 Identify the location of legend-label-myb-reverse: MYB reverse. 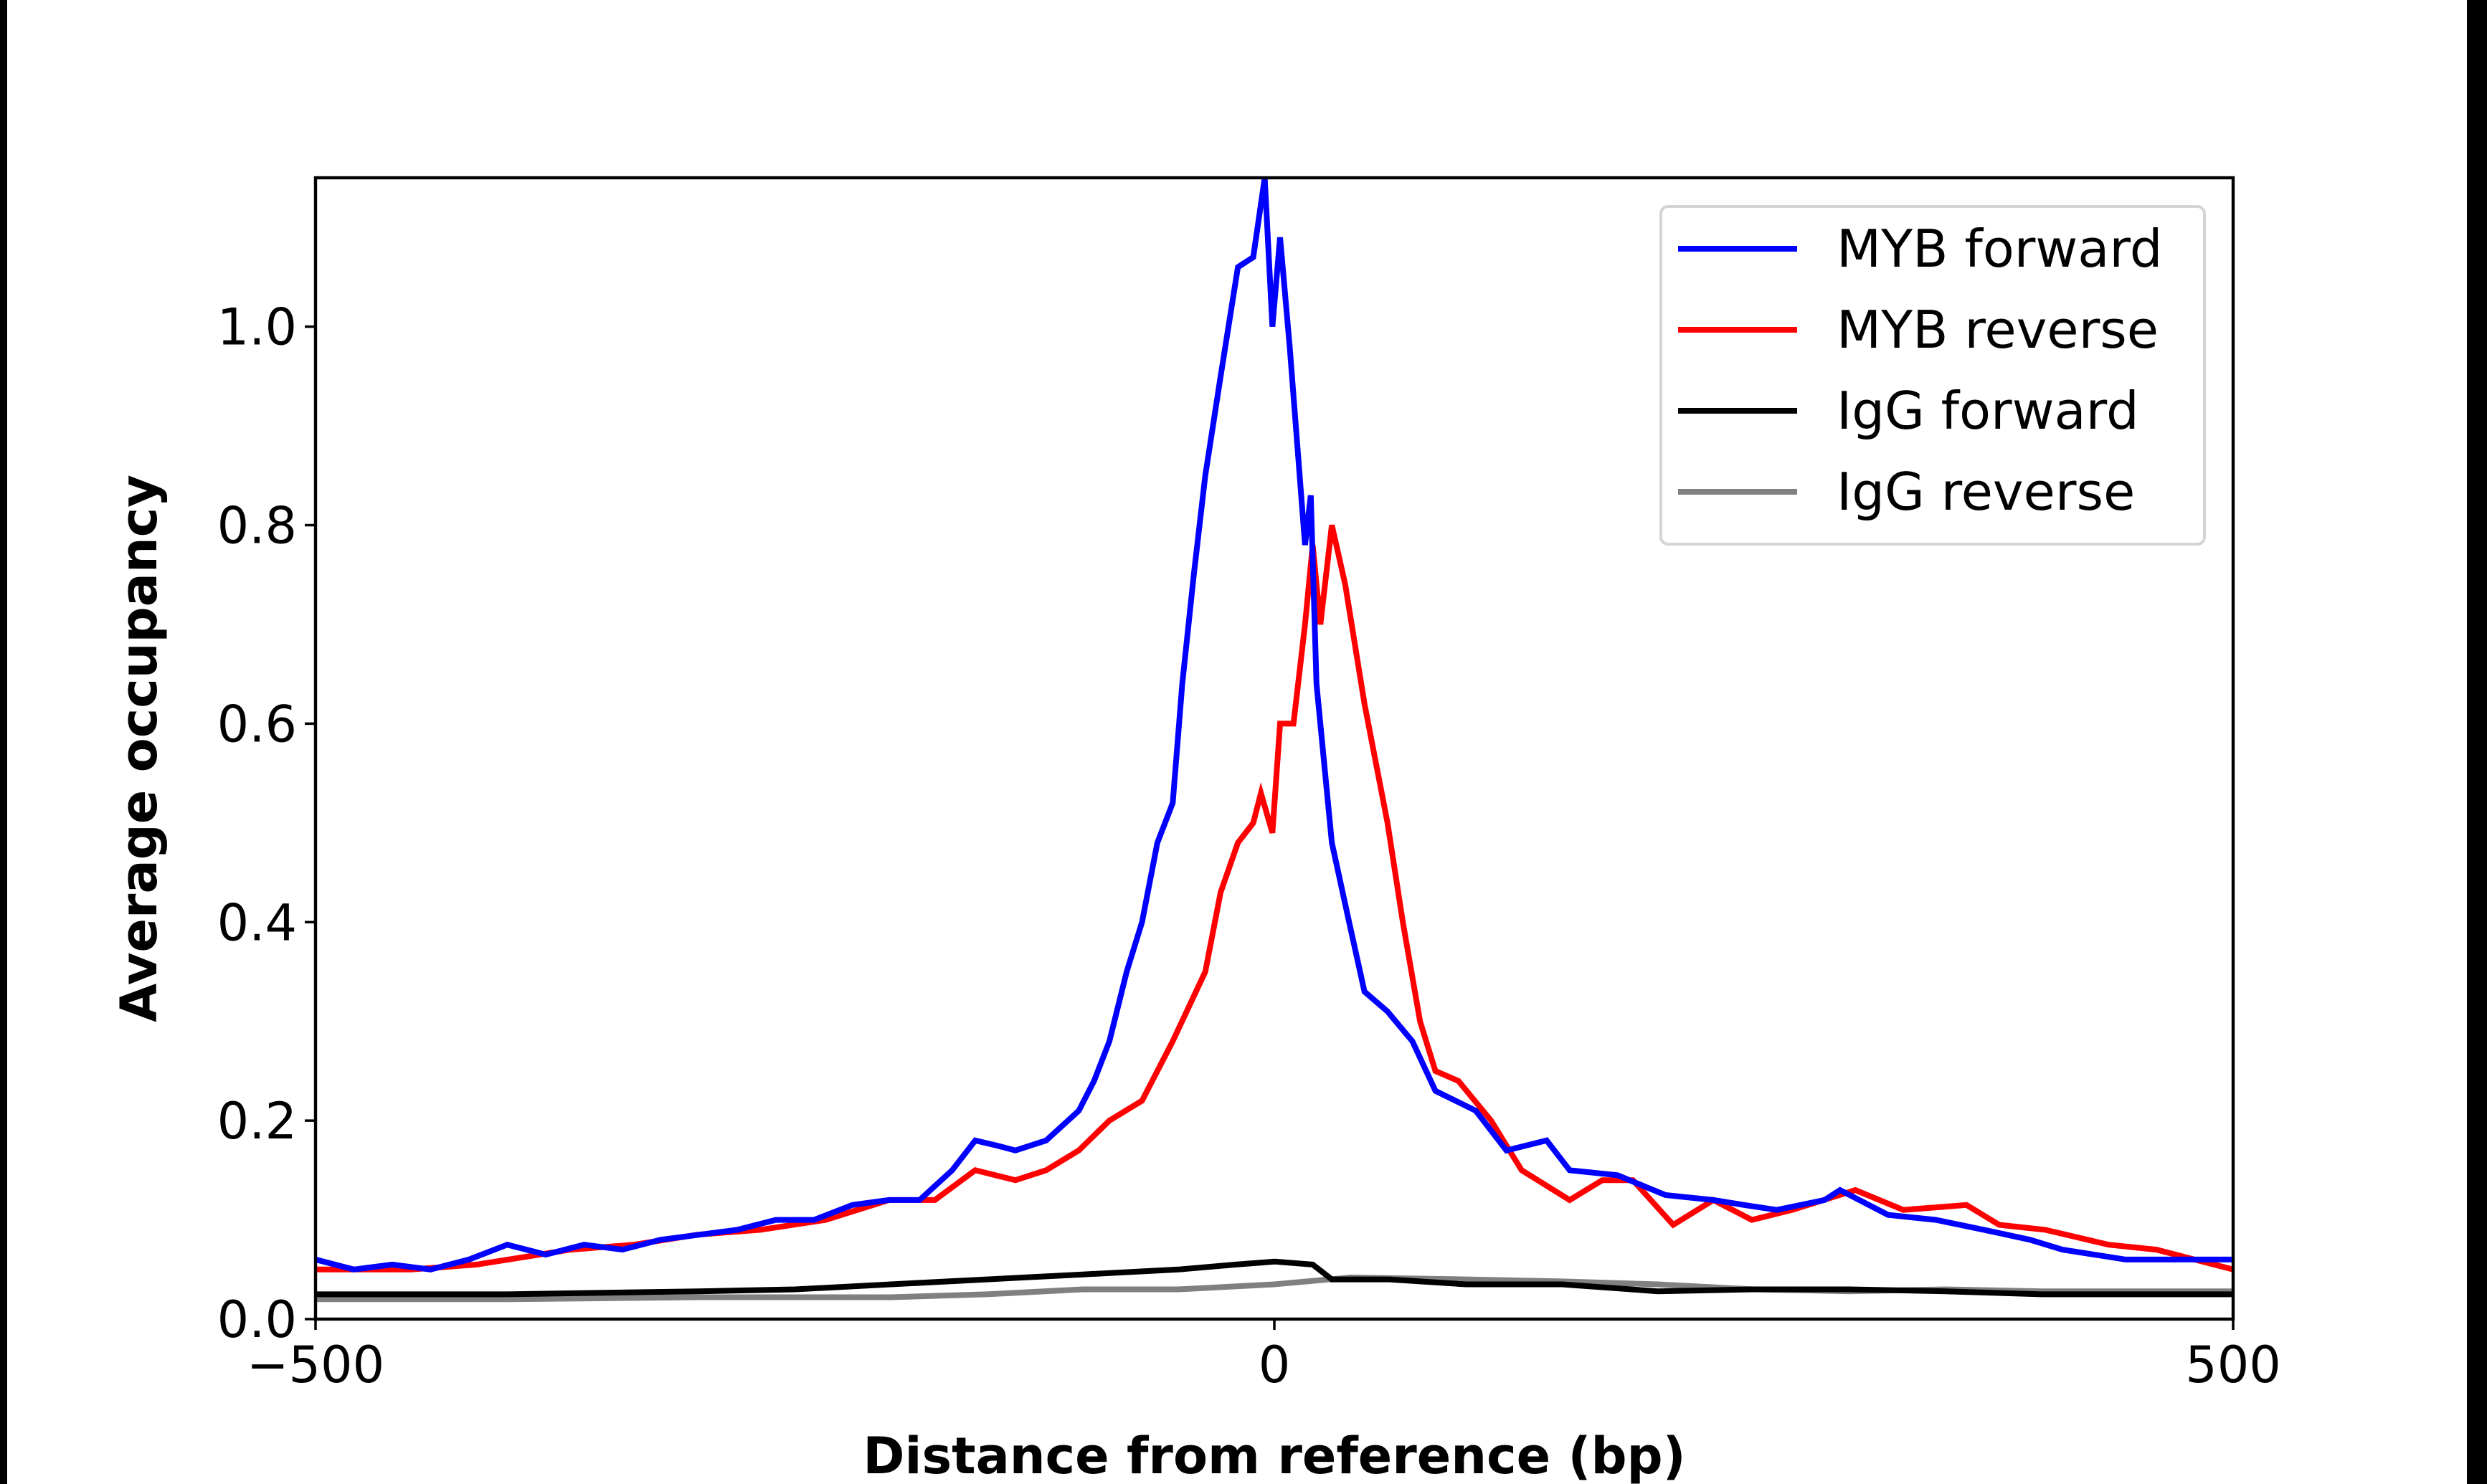
(1998, 330).